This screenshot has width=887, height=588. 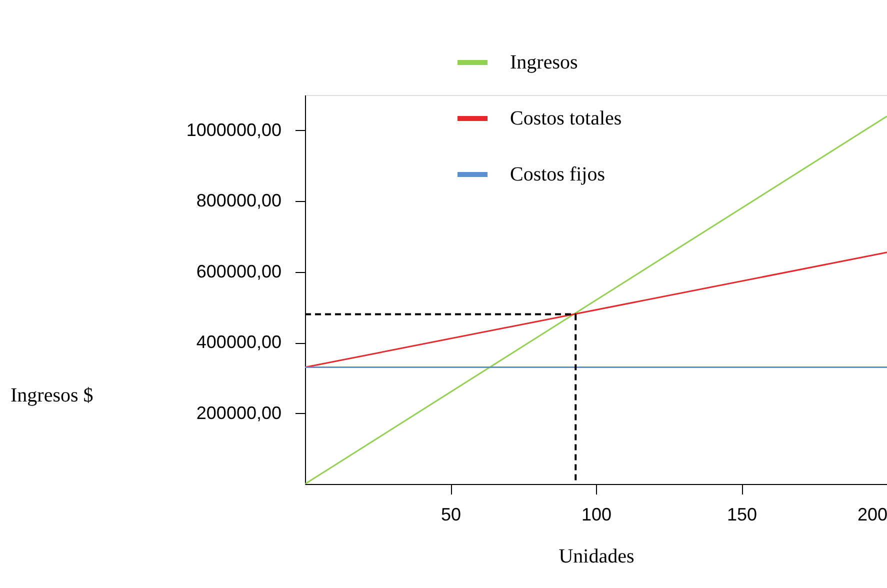 I want to click on x-tick-label: 200, so click(x=872, y=514).